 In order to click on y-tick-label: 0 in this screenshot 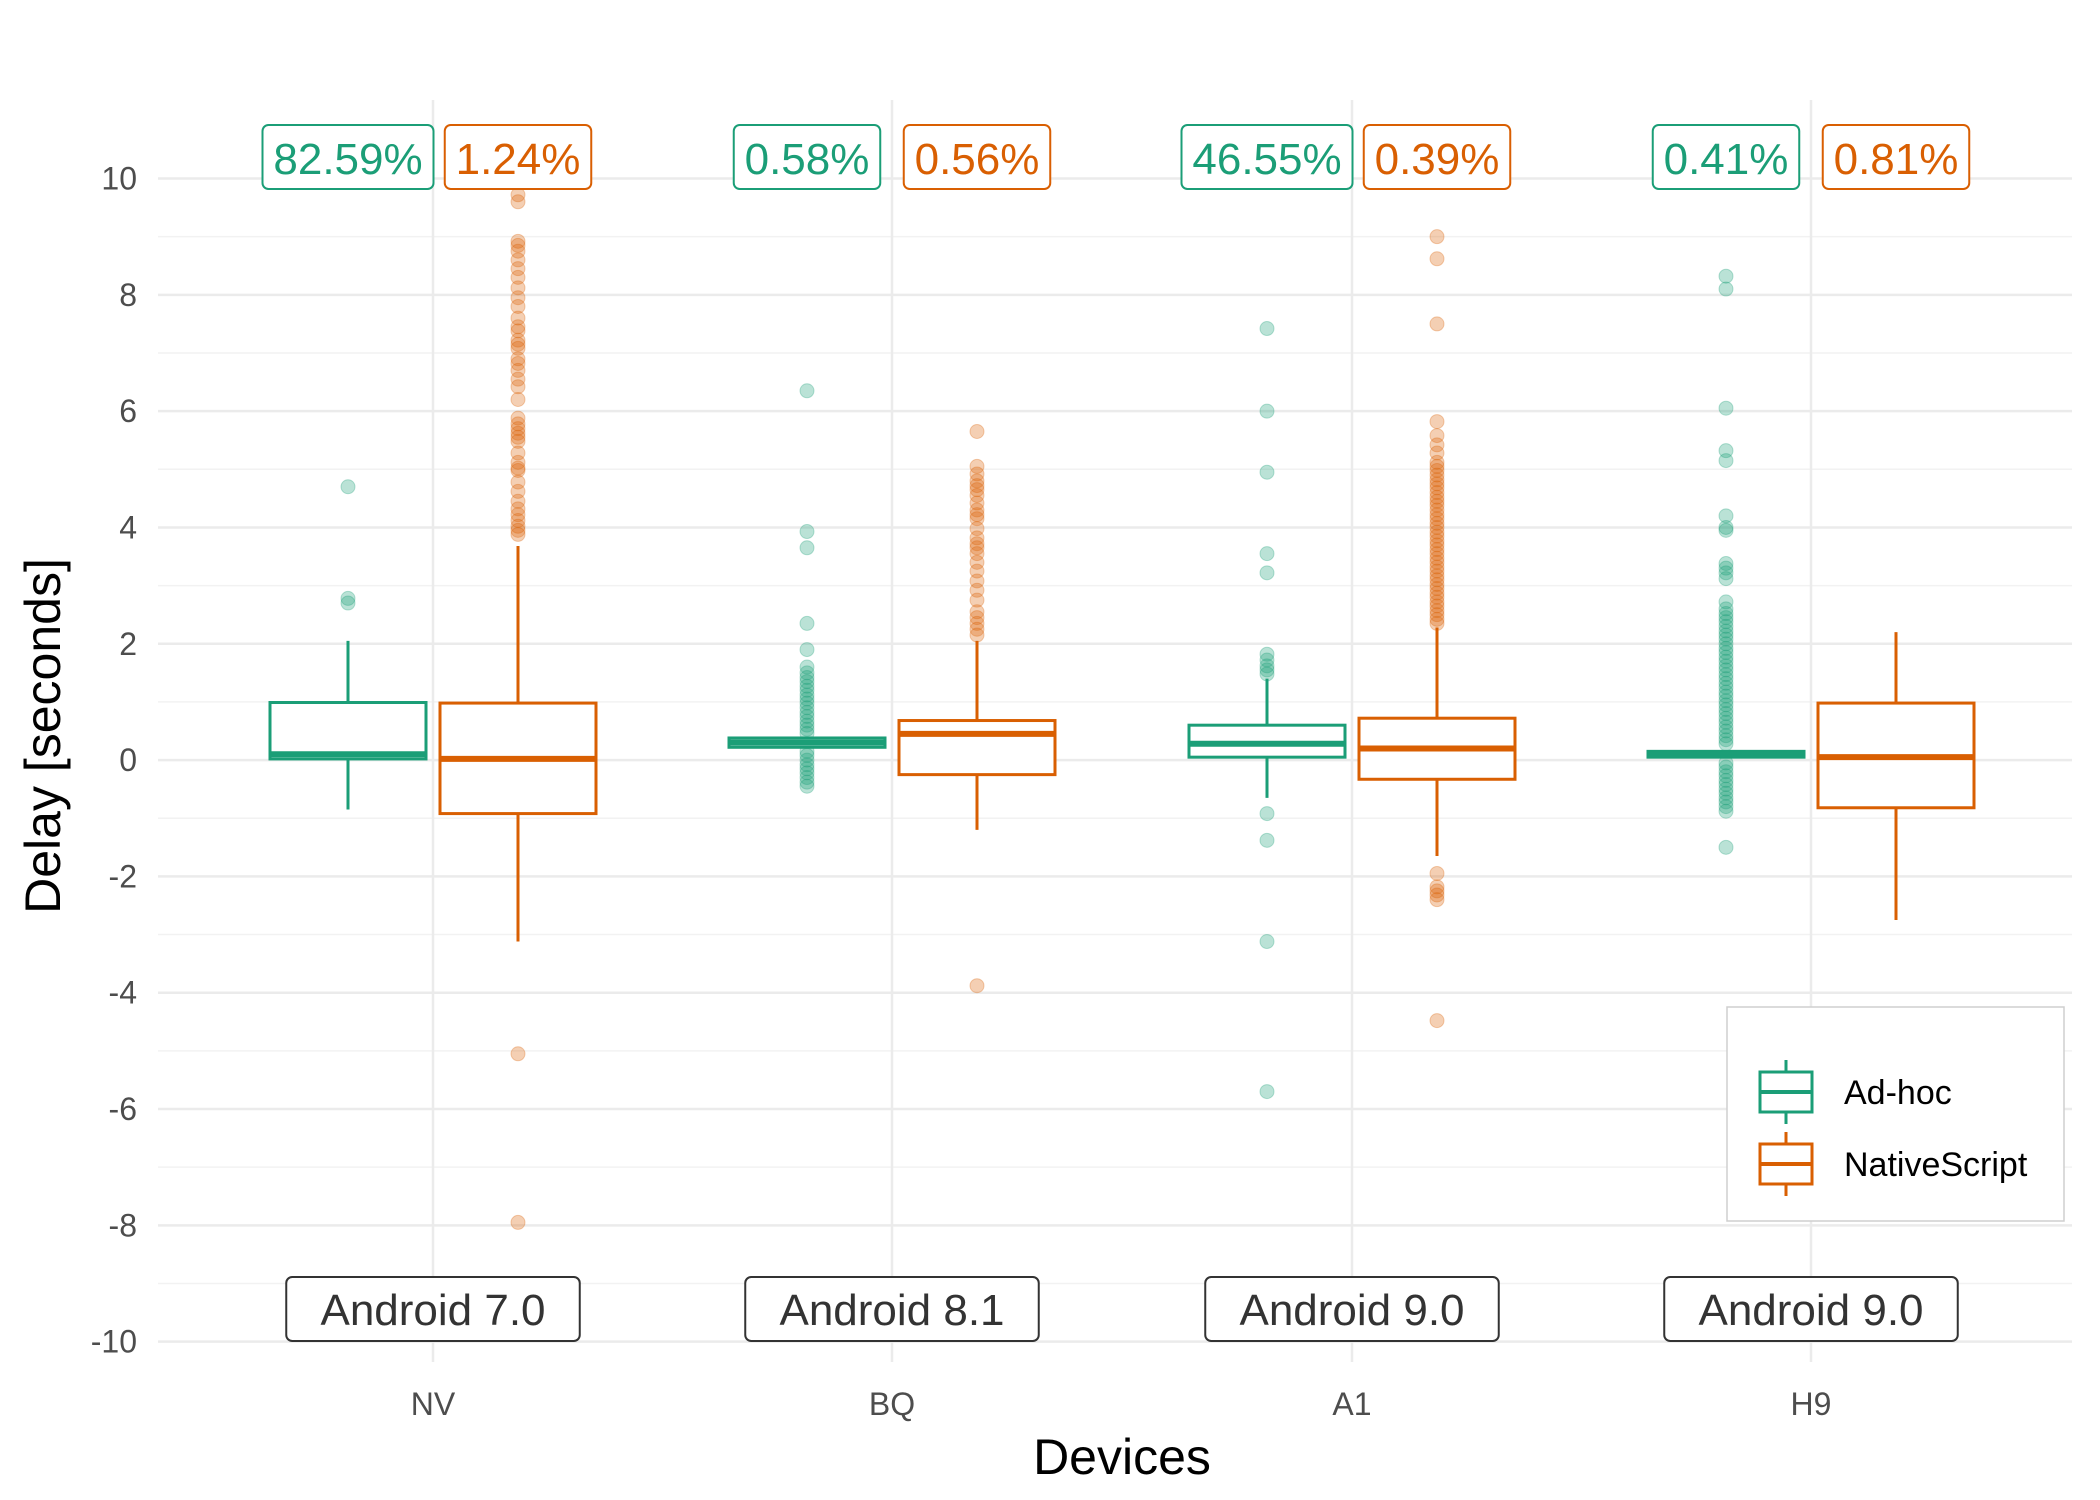, I will do `click(128, 760)`.